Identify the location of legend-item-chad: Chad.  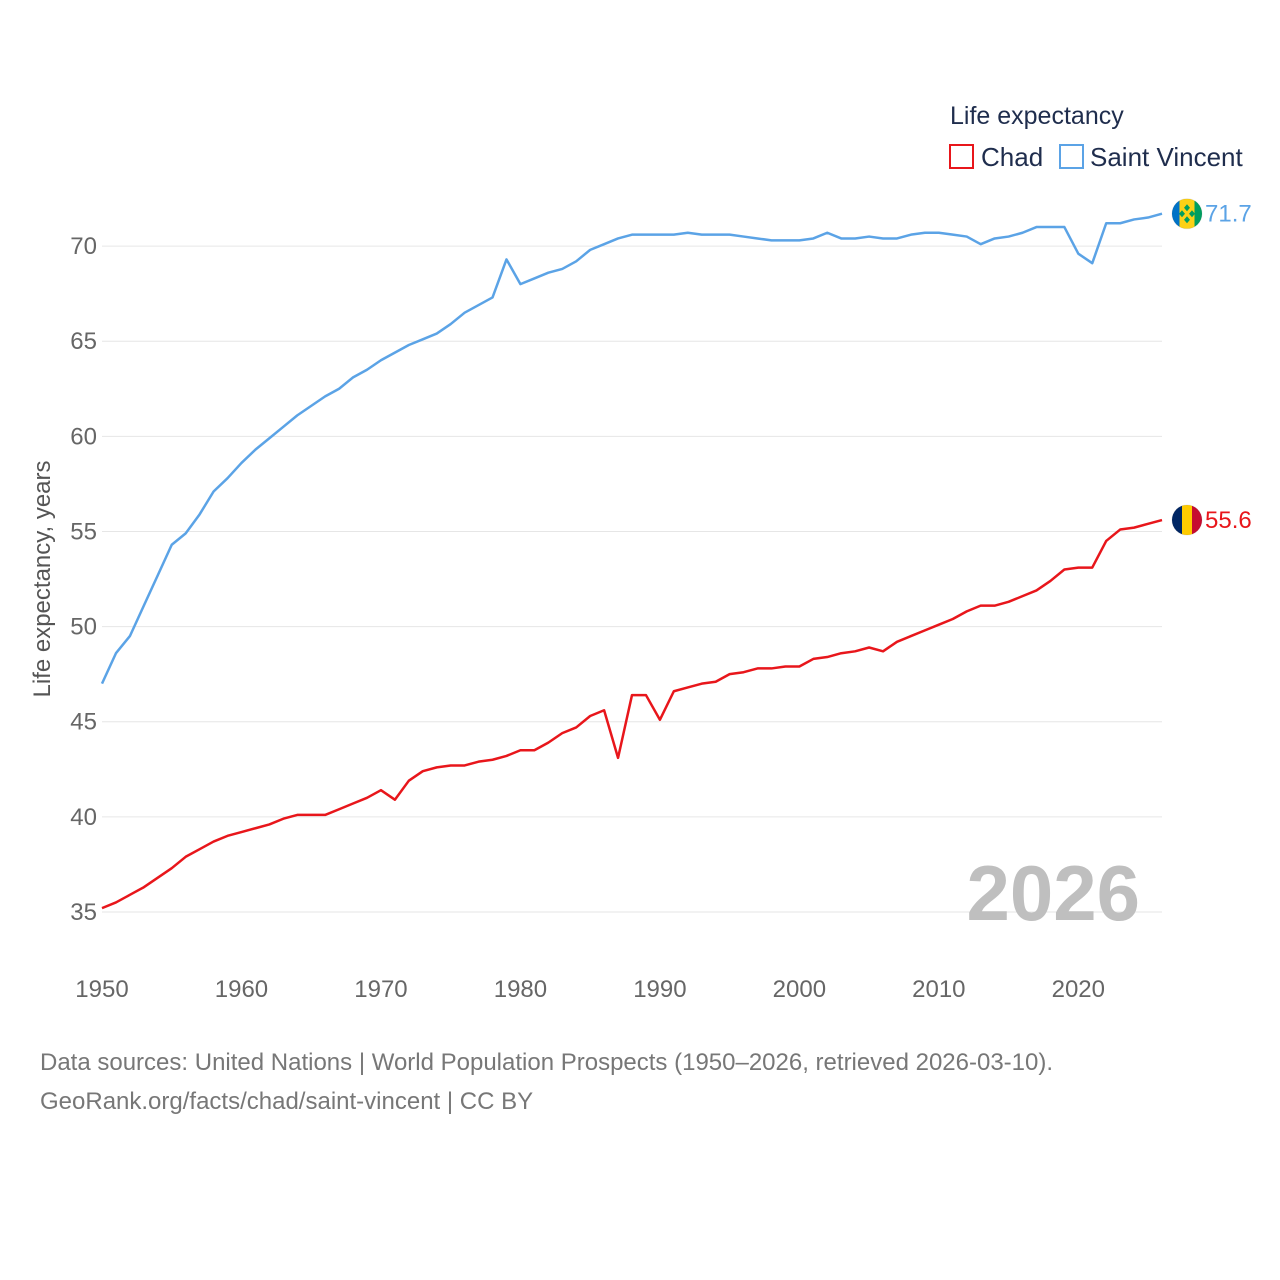
(996, 157).